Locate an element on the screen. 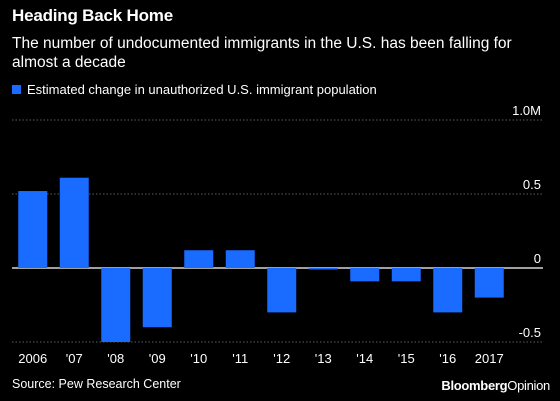  y-tick-label: 0 is located at coordinates (537, 258).